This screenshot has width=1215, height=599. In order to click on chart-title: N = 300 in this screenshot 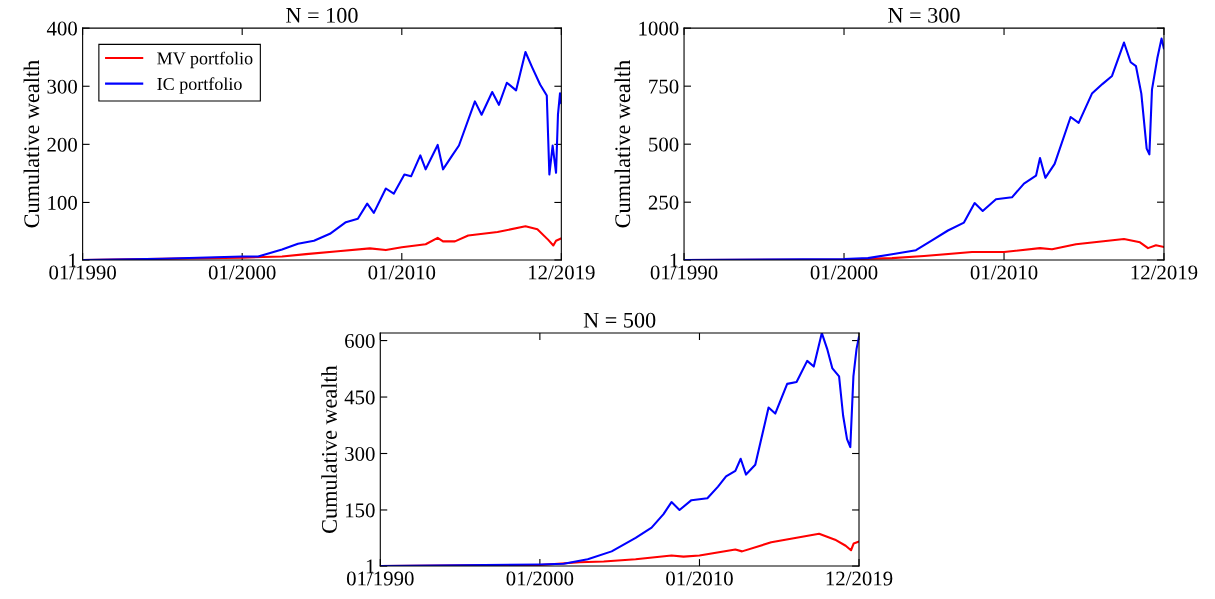, I will do `click(924, 15)`.